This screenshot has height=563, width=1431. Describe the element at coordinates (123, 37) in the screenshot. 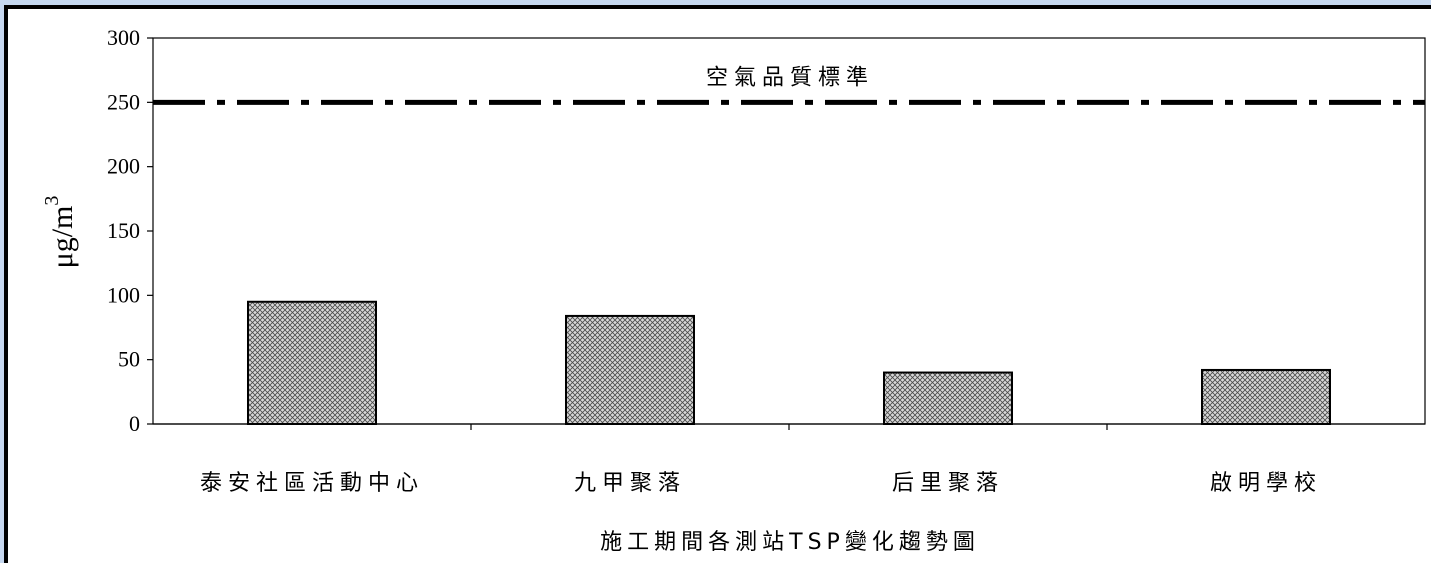

I see `y-tick-label: 300` at that location.